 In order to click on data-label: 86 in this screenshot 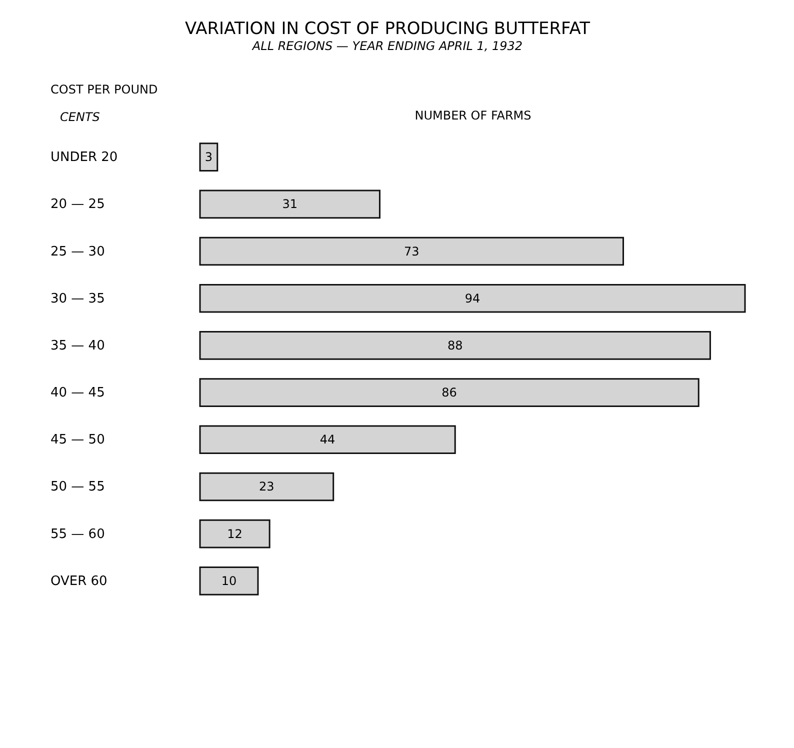, I will do `click(449, 393)`.